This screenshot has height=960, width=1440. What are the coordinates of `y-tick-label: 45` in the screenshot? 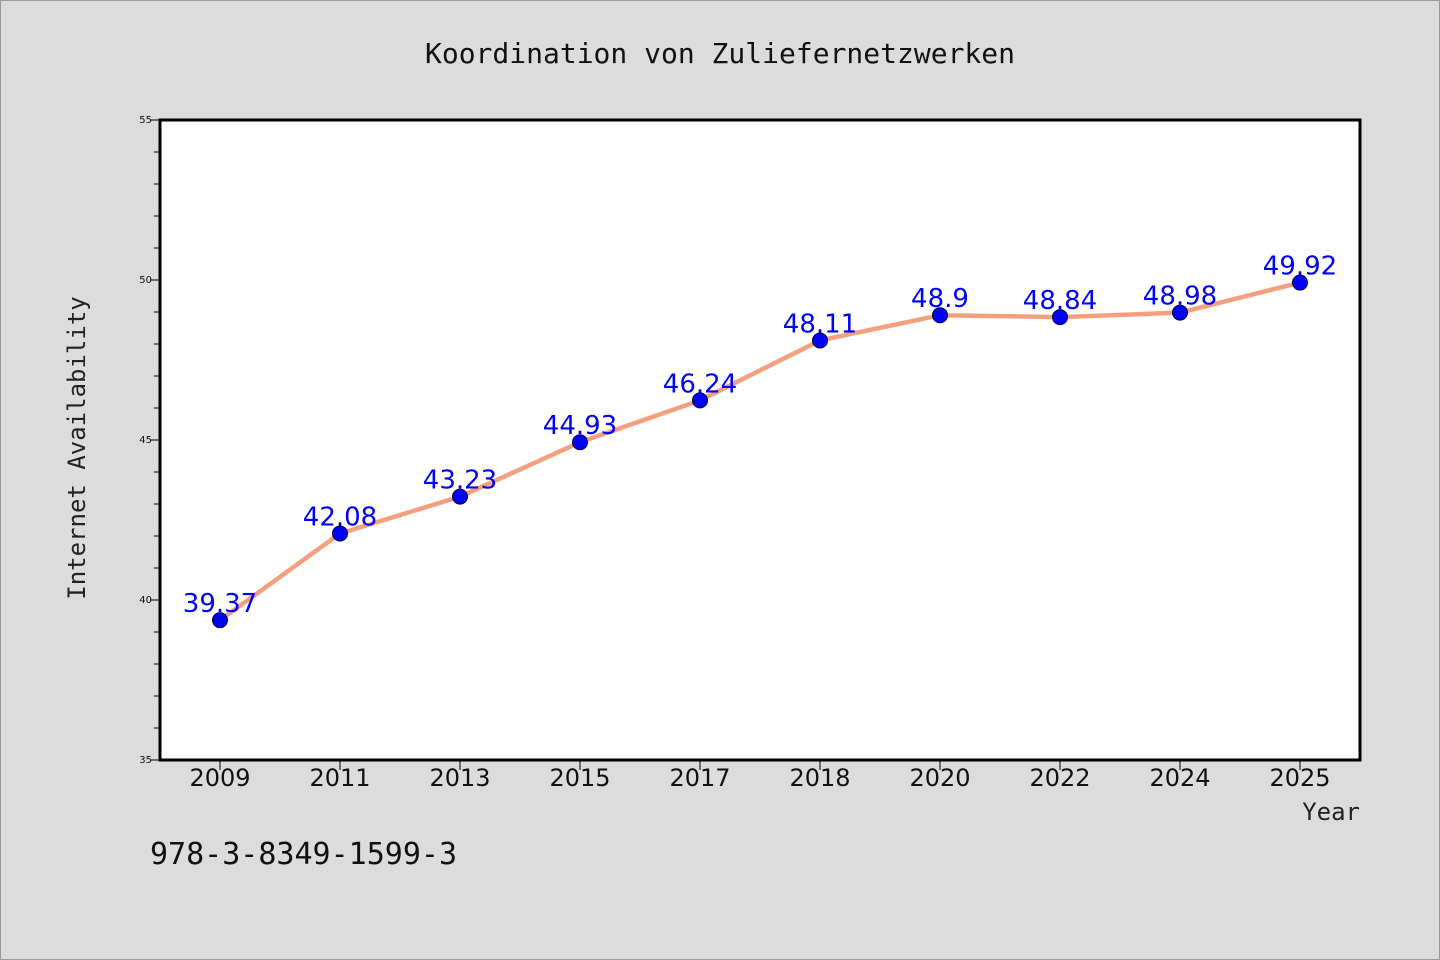 It's located at (145, 440).